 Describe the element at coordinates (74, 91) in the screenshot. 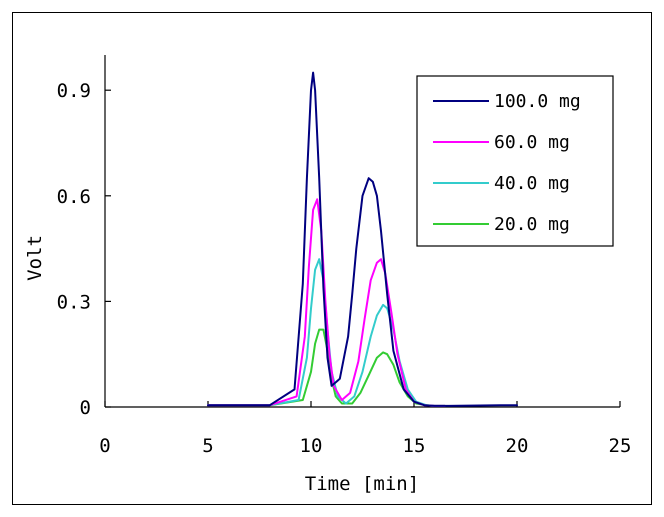

I see `y-tick-label: 0.9` at that location.